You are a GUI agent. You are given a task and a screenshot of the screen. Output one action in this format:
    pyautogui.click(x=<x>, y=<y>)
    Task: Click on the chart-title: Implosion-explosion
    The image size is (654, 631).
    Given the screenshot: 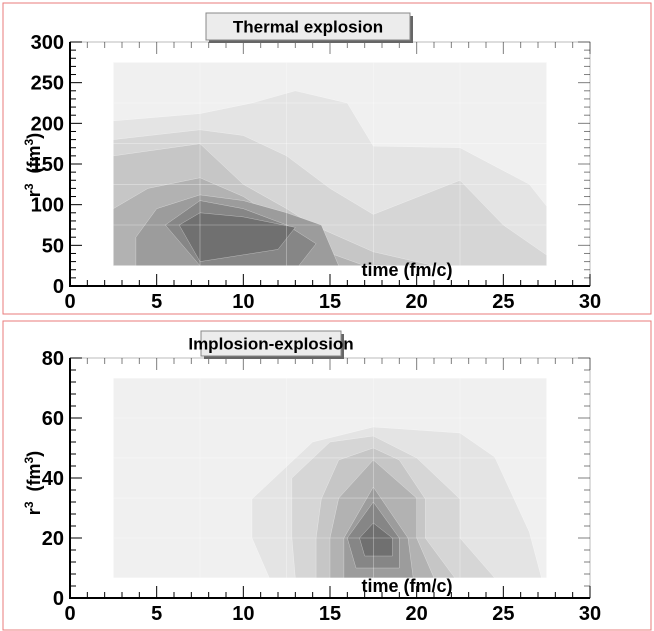 What is the action you would take?
    pyautogui.click(x=270, y=344)
    